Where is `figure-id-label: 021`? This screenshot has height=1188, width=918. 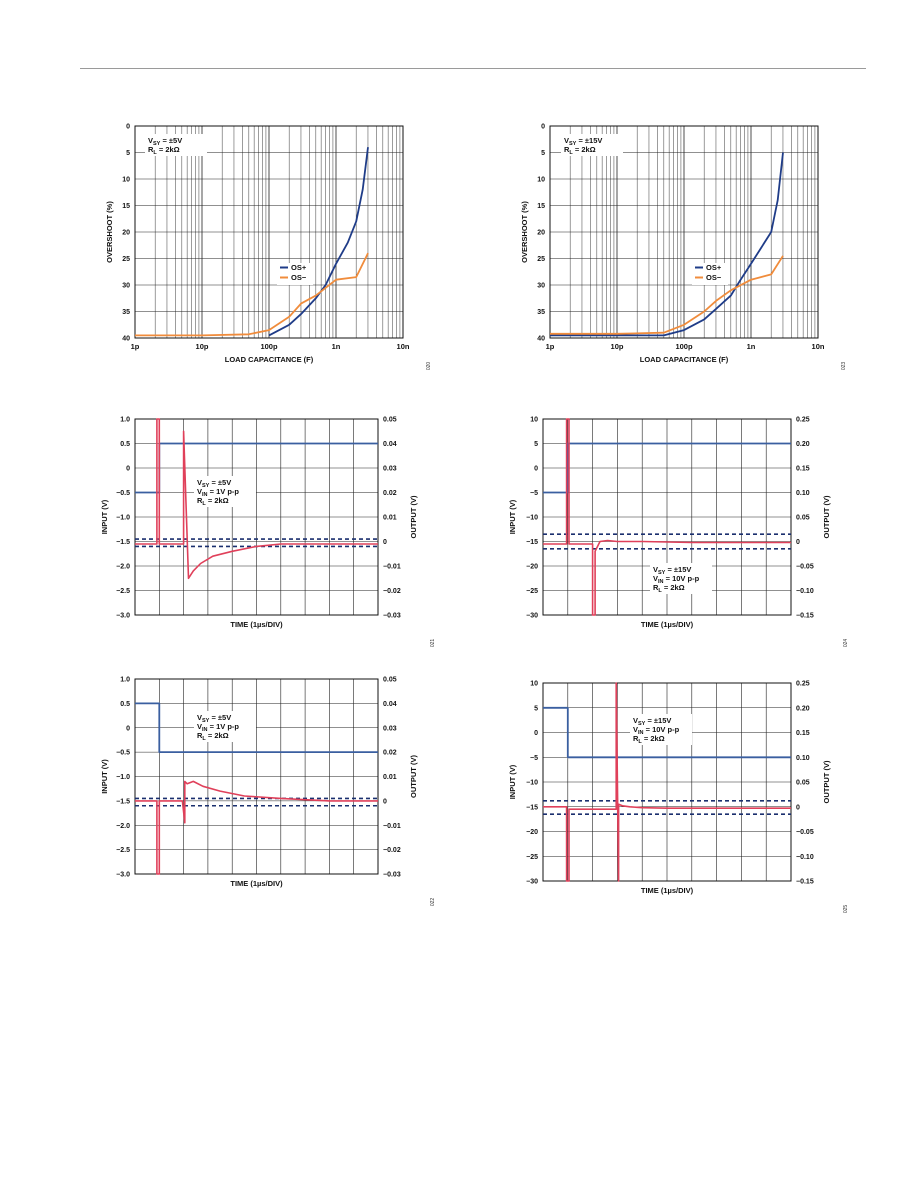 figure-id-label: 021 is located at coordinates (433, 643).